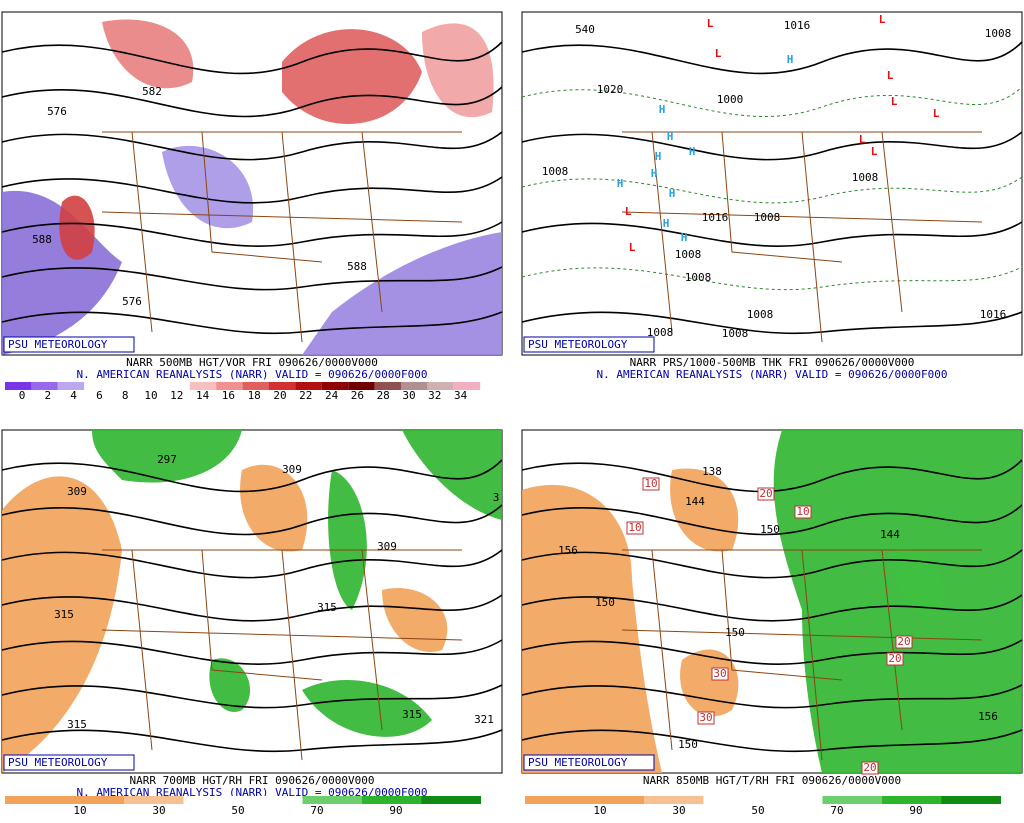 This screenshot has height=823, width=1024. I want to click on contour-label: 540, so click(585, 29).